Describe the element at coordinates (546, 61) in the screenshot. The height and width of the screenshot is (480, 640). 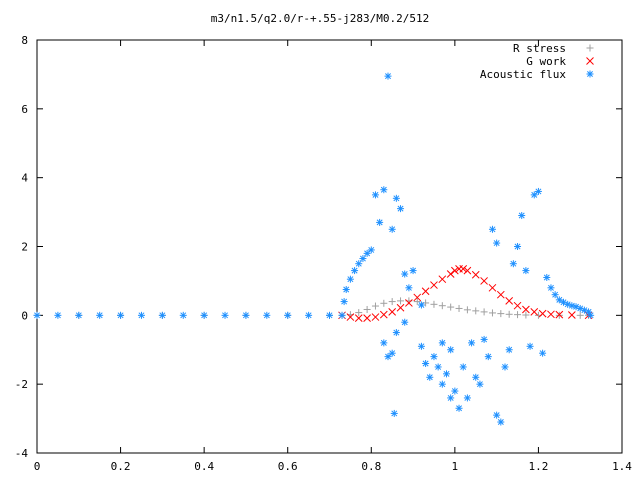
I see `legend-label: G work` at that location.